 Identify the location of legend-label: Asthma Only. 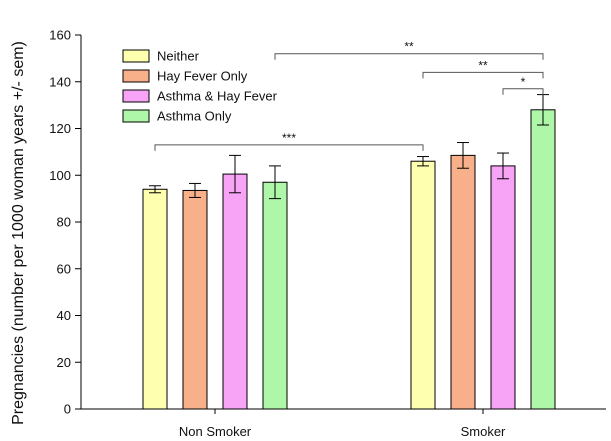
(194, 116).